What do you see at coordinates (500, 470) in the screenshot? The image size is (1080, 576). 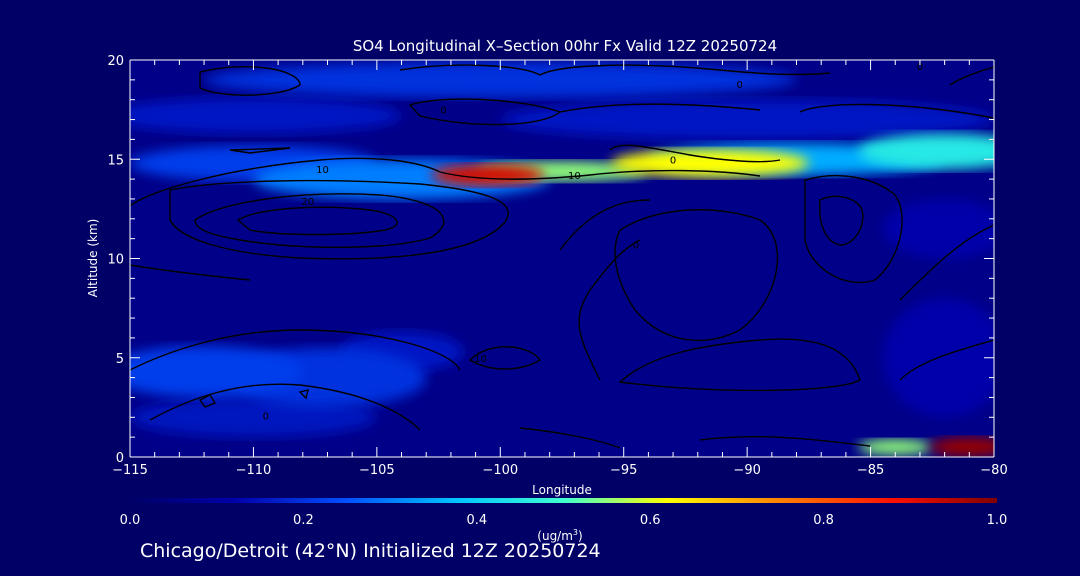 I see `x-tick-label: −100` at bounding box center [500, 470].